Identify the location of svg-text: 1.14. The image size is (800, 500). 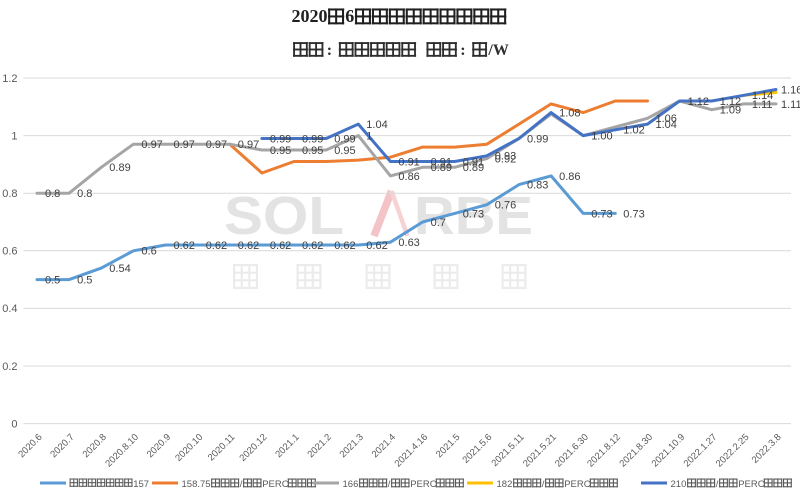
(762, 96).